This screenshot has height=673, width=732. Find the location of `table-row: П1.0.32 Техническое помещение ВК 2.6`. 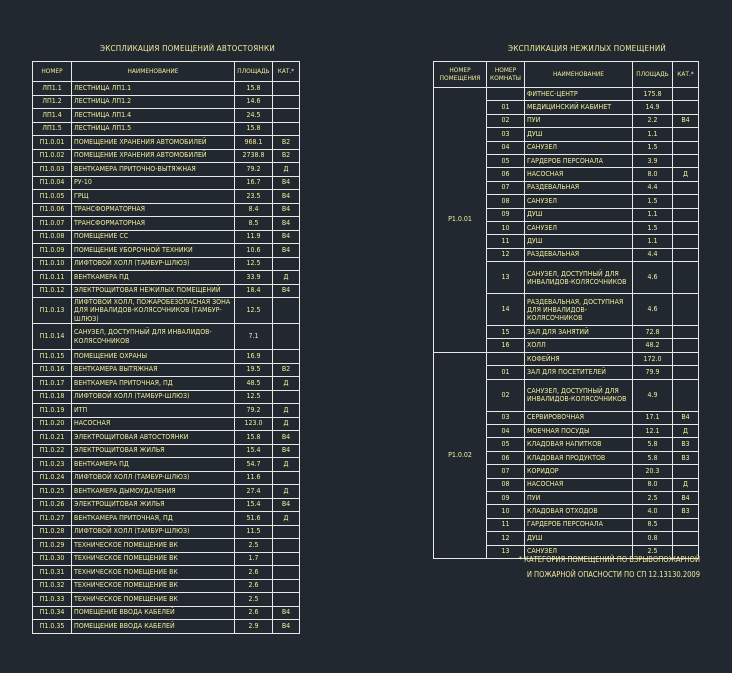

table-row: П1.0.32 Техническое помещение ВК 2.6 is located at coordinates (166, 585).